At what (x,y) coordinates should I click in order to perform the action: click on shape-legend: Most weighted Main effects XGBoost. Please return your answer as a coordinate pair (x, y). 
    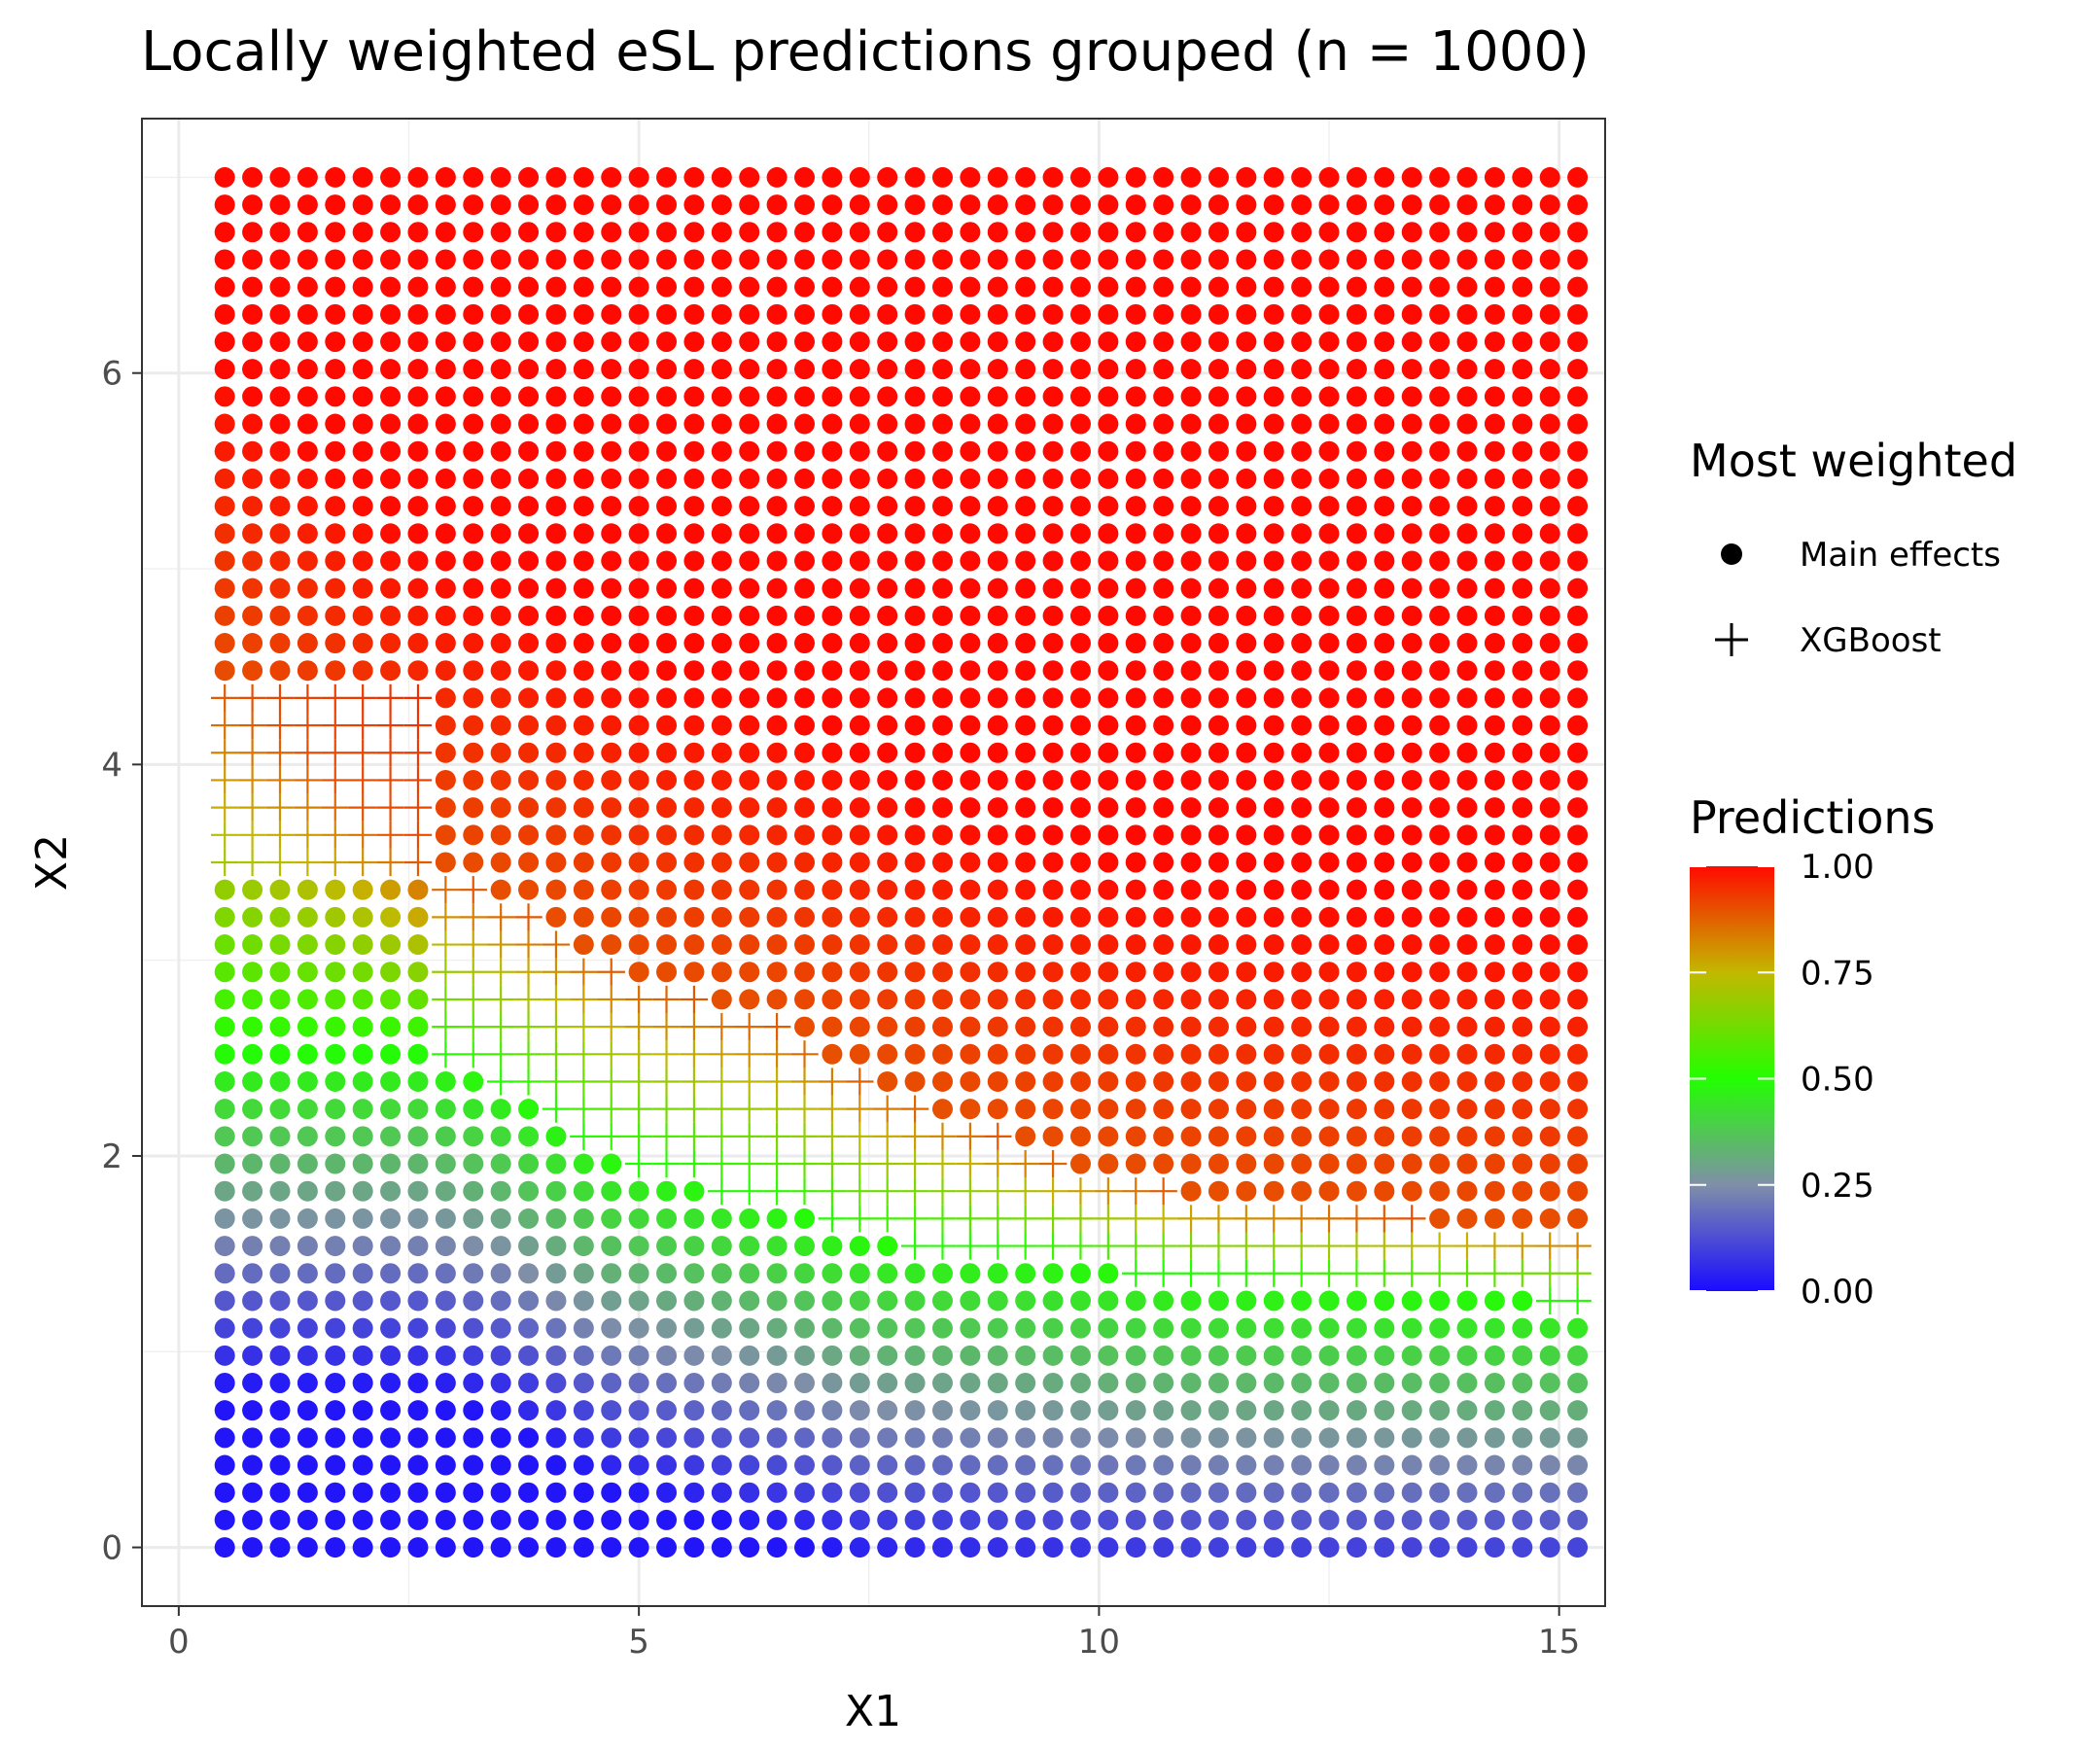
    Looking at the image, I should click on (1853, 547).